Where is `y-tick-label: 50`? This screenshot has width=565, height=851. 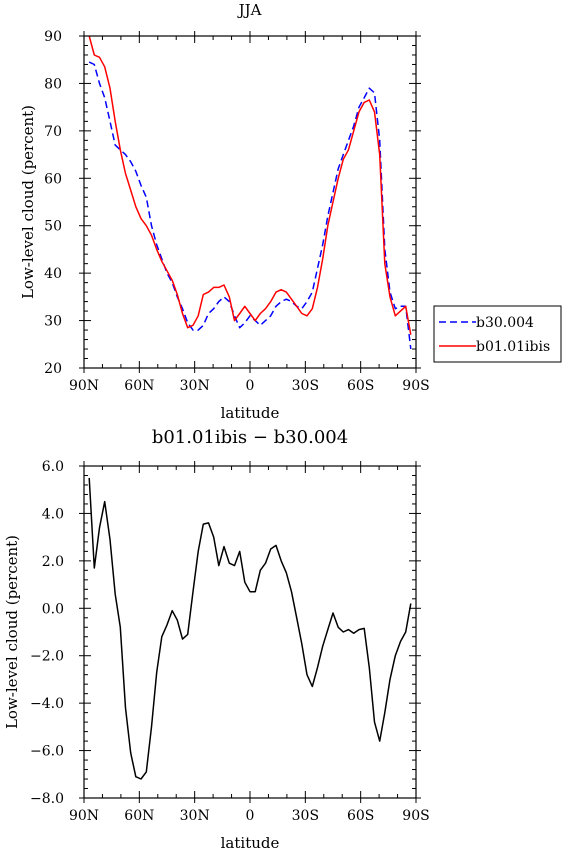
y-tick-label: 50 is located at coordinates (53, 227).